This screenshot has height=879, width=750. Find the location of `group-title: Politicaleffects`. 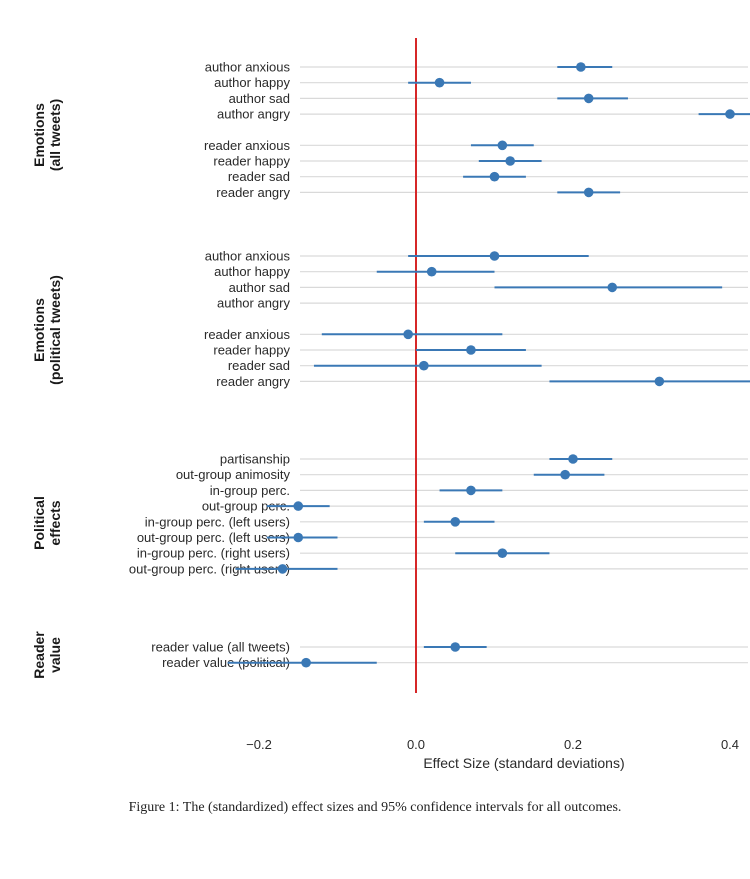

group-title: Politicaleffects is located at coordinates (47, 523).